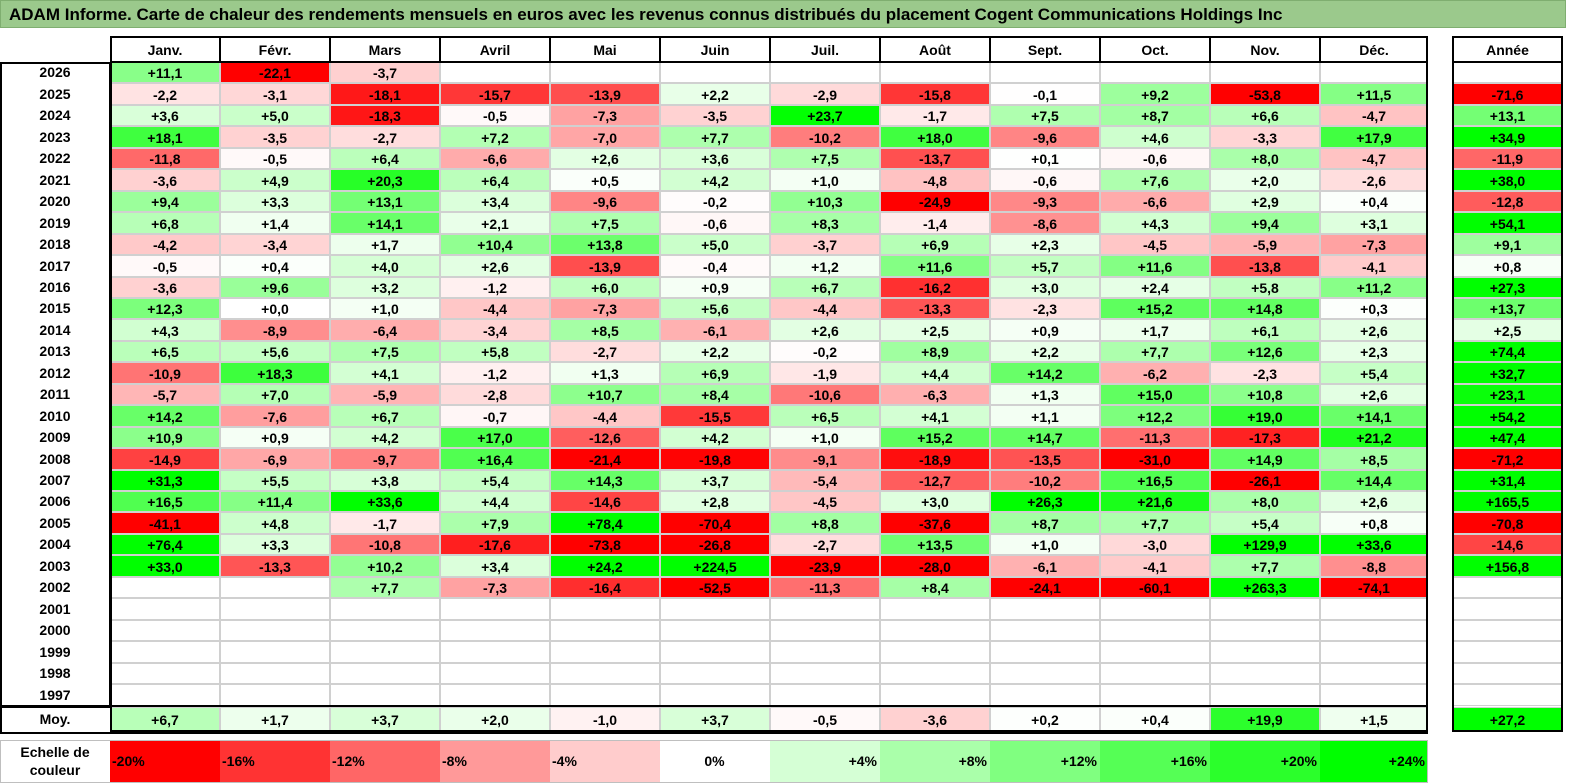 The width and height of the screenshot is (1570, 783). I want to click on annual-cell: -11,9, so click(1507, 158).